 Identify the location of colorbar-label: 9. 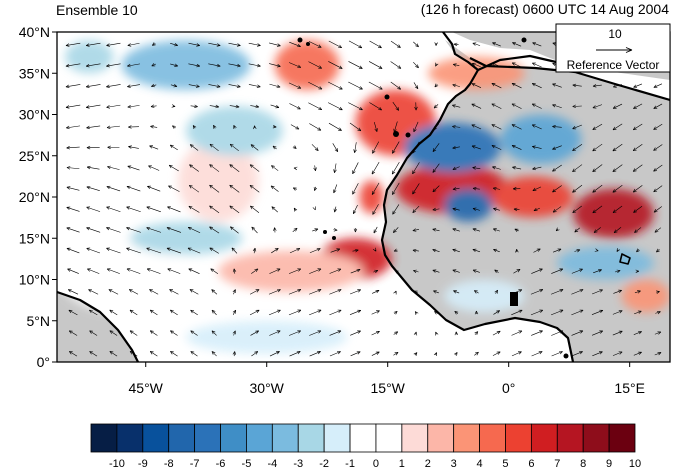
(609, 464).